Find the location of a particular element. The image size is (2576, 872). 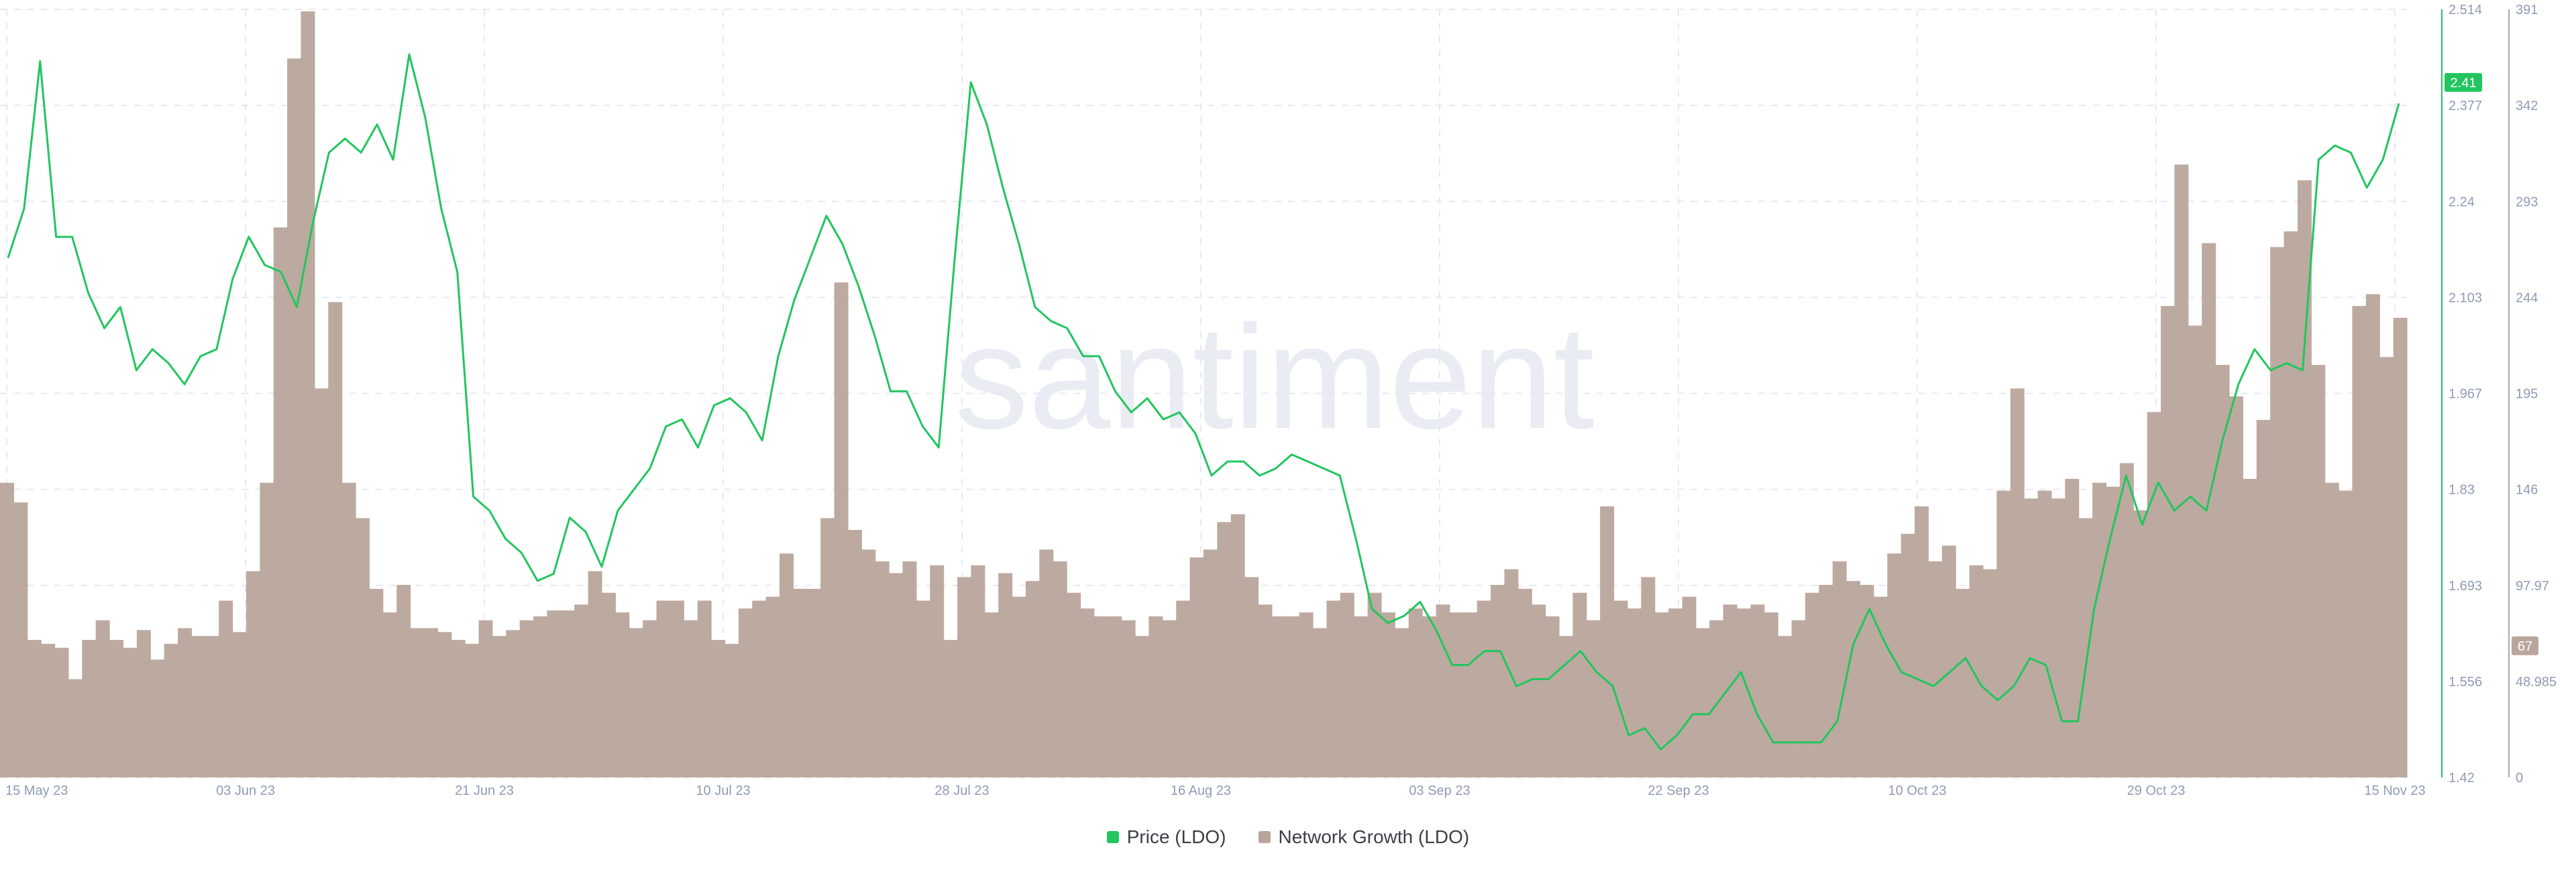

x-axis-tick: 10 Oct 23 is located at coordinates (1917, 790).